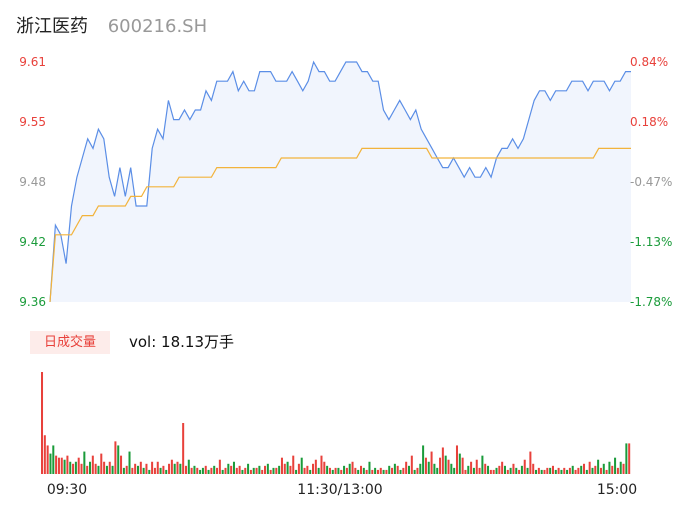 The width and height of the screenshot is (686, 524). I want to click on y-tick-right: 0.18%, so click(649, 122).